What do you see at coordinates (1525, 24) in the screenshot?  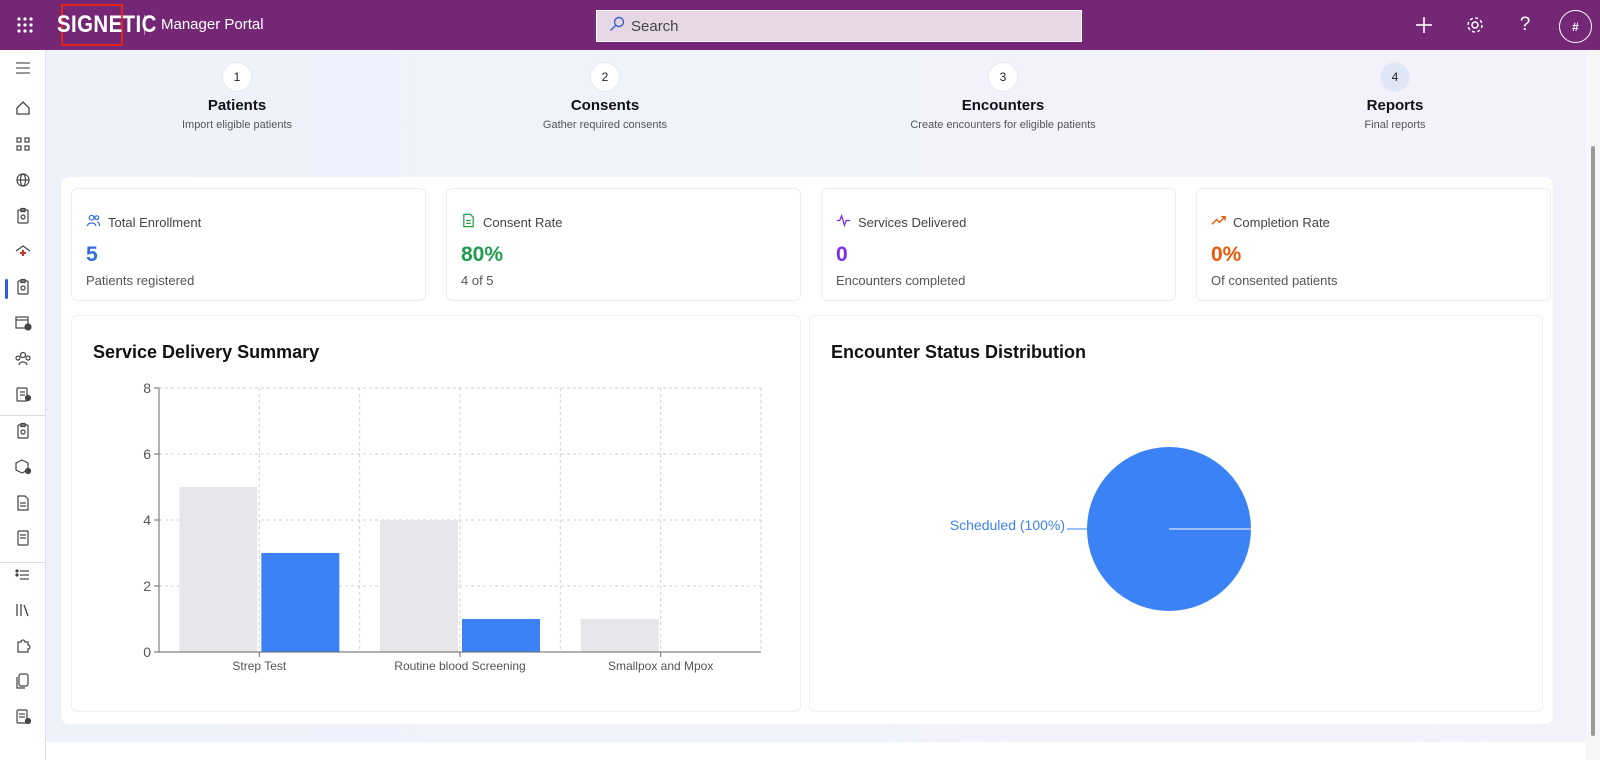 I see `help-icon: ?` at bounding box center [1525, 24].